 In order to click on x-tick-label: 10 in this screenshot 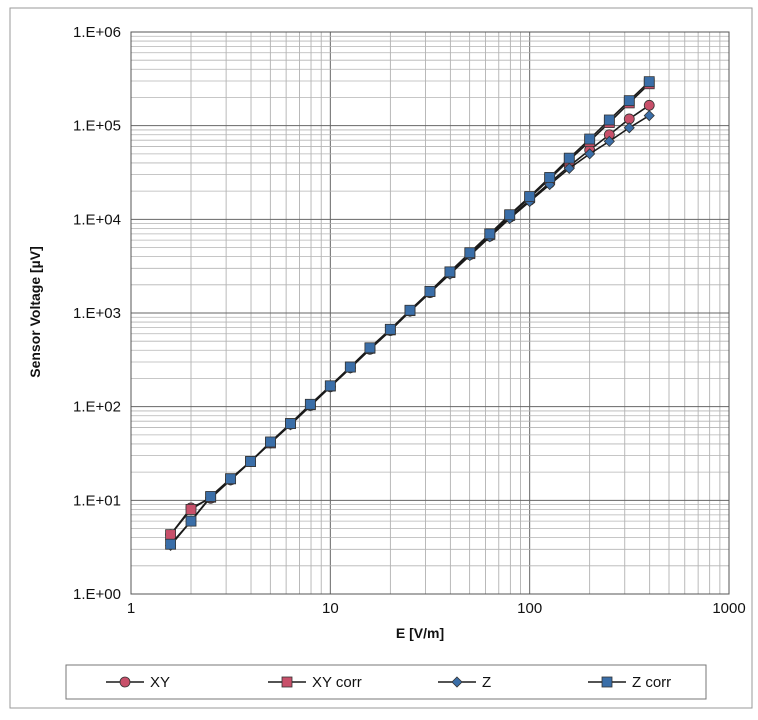, I will do `click(330, 608)`.